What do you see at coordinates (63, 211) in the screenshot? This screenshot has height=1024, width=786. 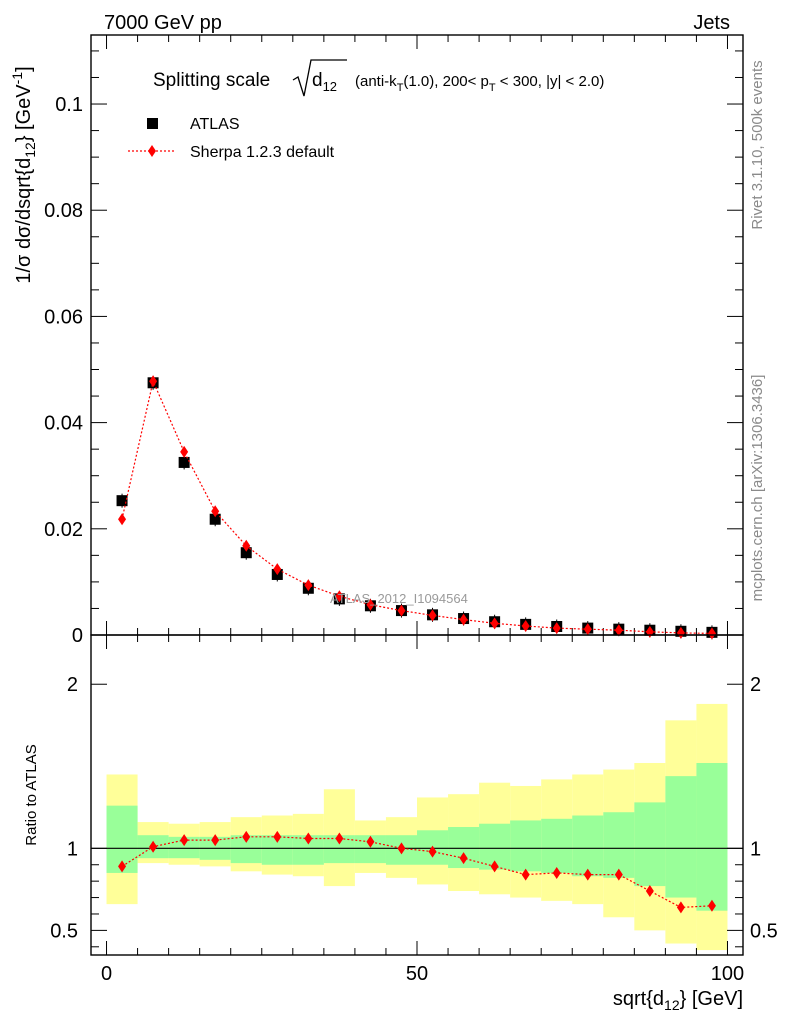 I see `main-y-tick-label: 0.08` at bounding box center [63, 211].